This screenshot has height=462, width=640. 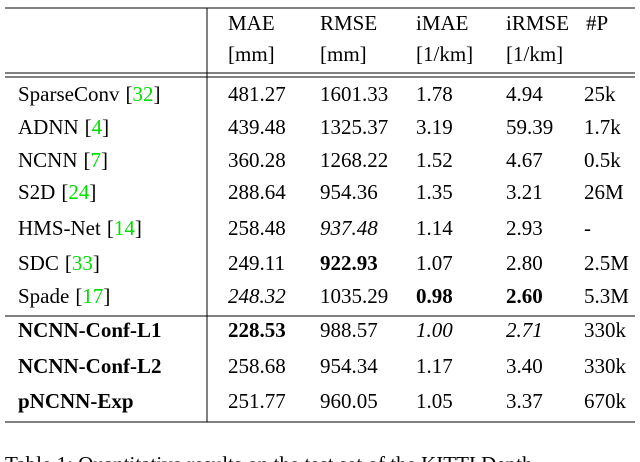 What do you see at coordinates (602, 127) in the screenshot?
I see `cell: 1.7k` at bounding box center [602, 127].